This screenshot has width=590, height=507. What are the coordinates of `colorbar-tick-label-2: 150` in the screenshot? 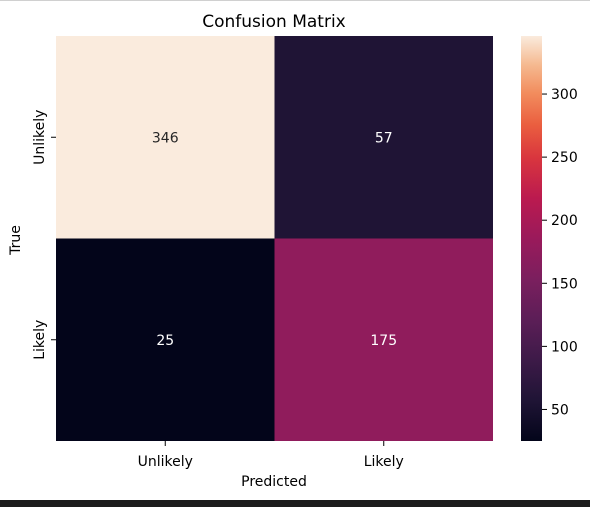 It's located at (564, 284).